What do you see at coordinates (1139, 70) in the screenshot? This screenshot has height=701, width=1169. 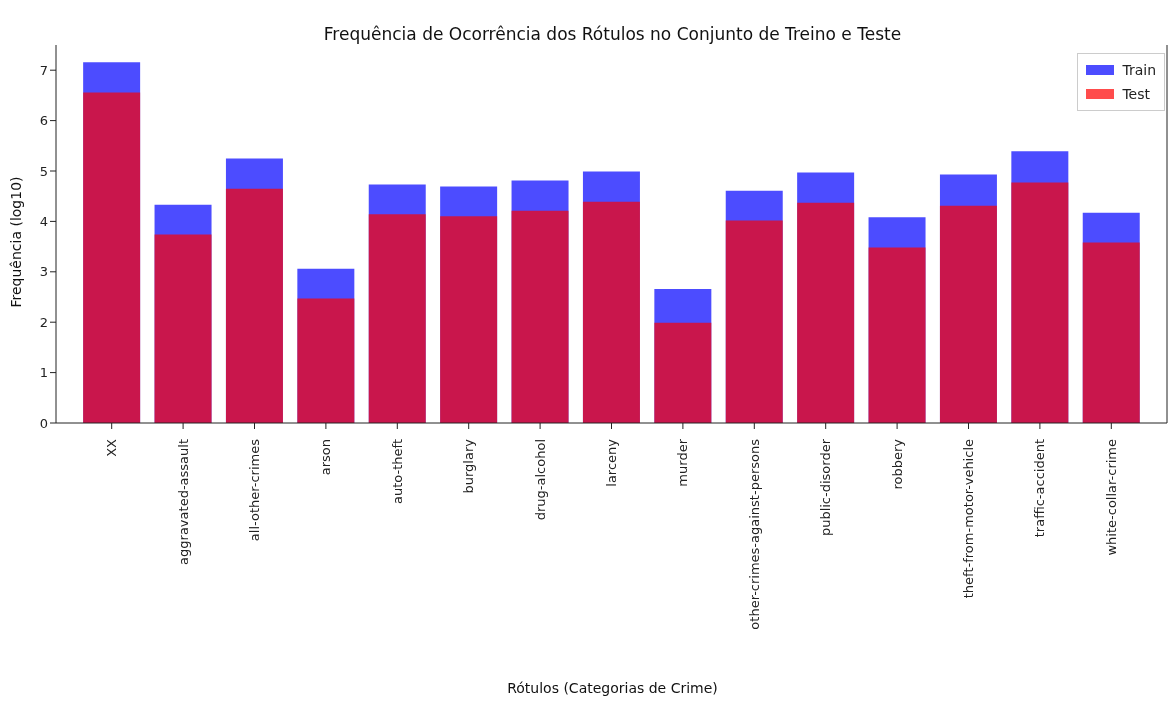 I see `legend-label: Train` at bounding box center [1139, 70].